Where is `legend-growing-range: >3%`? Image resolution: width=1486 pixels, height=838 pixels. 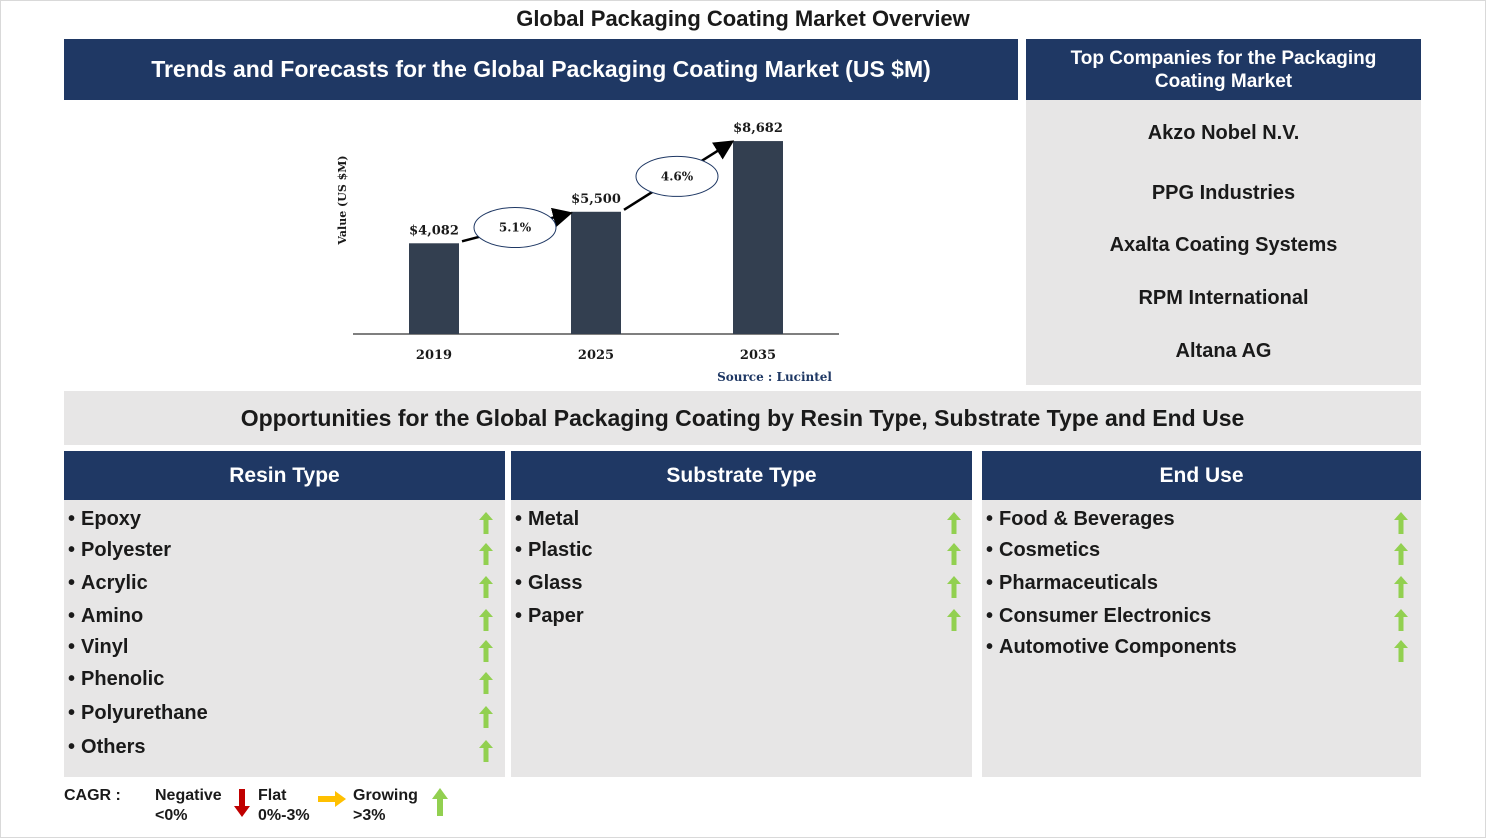
legend-growing-range: >3% is located at coordinates (369, 815).